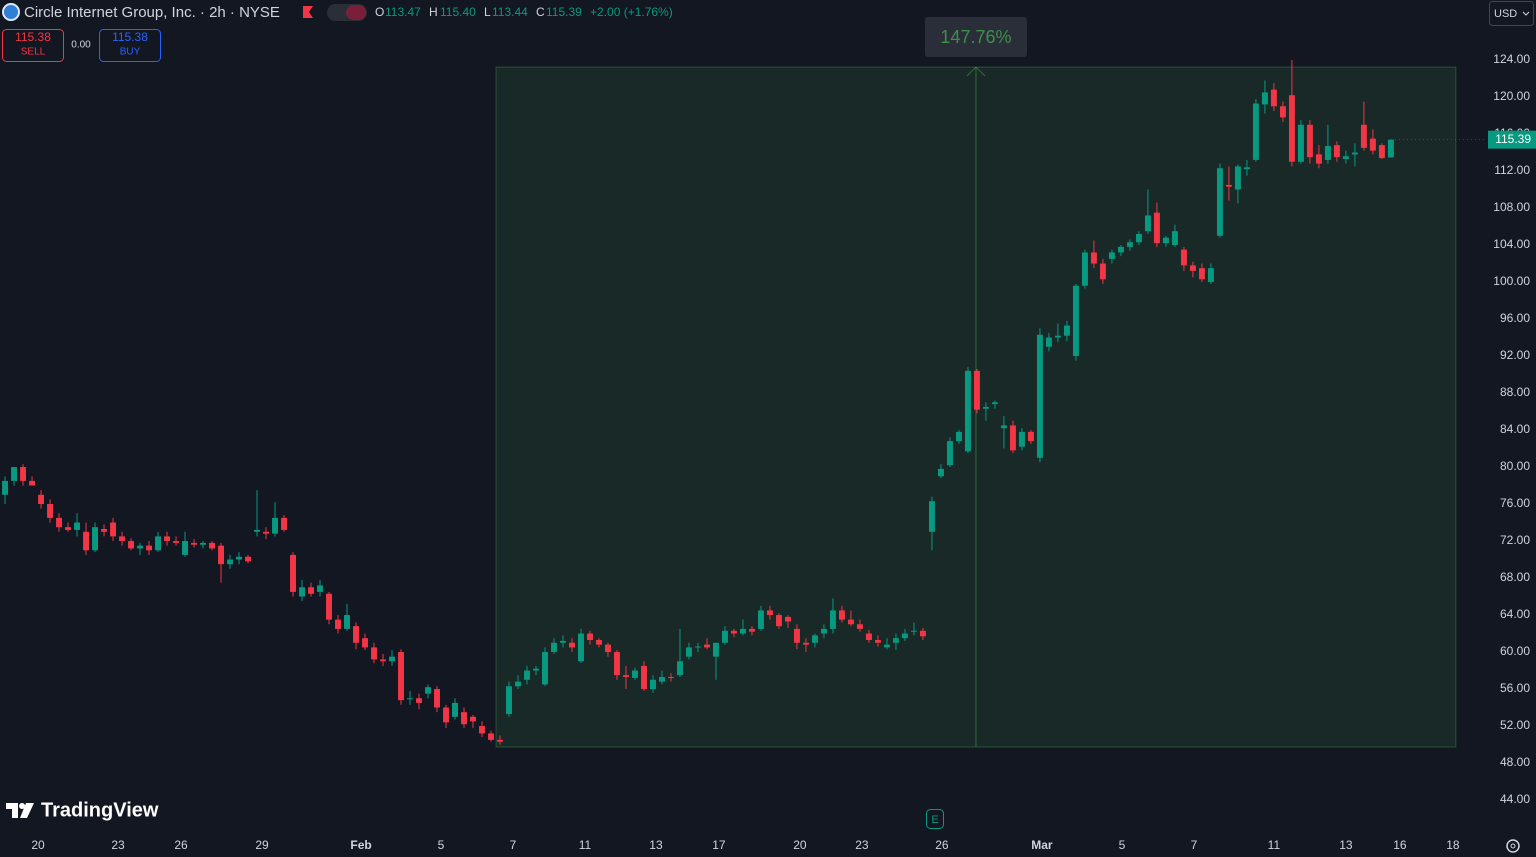 This screenshot has height=857, width=1536. I want to click on y-tick-label: 48.00, so click(1515, 762).